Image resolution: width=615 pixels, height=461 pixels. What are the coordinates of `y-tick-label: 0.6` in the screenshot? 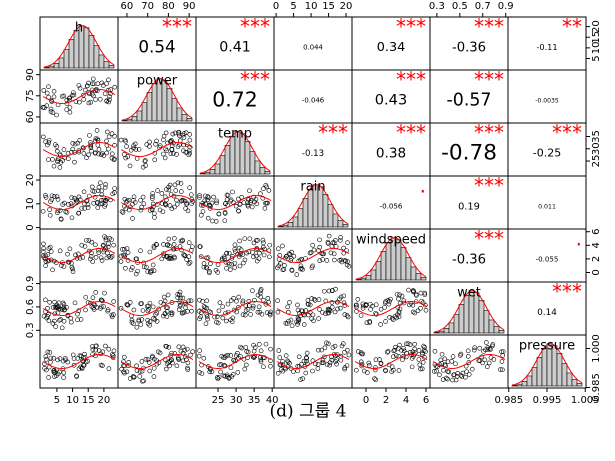 It's located at (30, 307).